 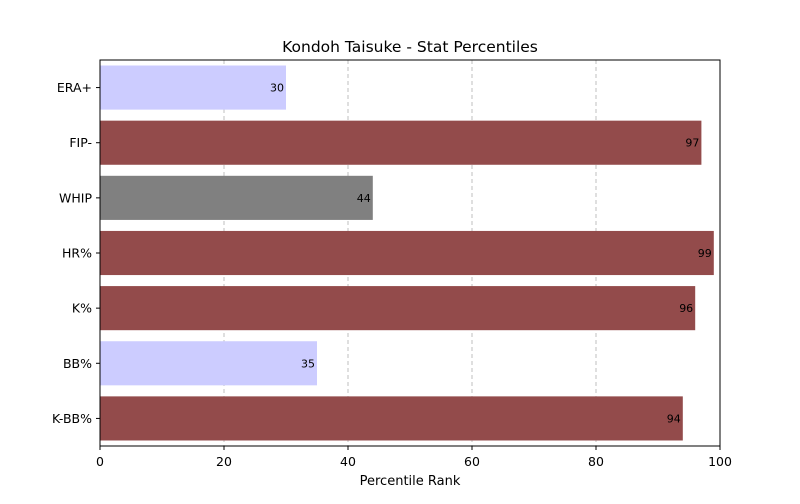 I want to click on x-tick-label: 0, so click(x=100, y=461).